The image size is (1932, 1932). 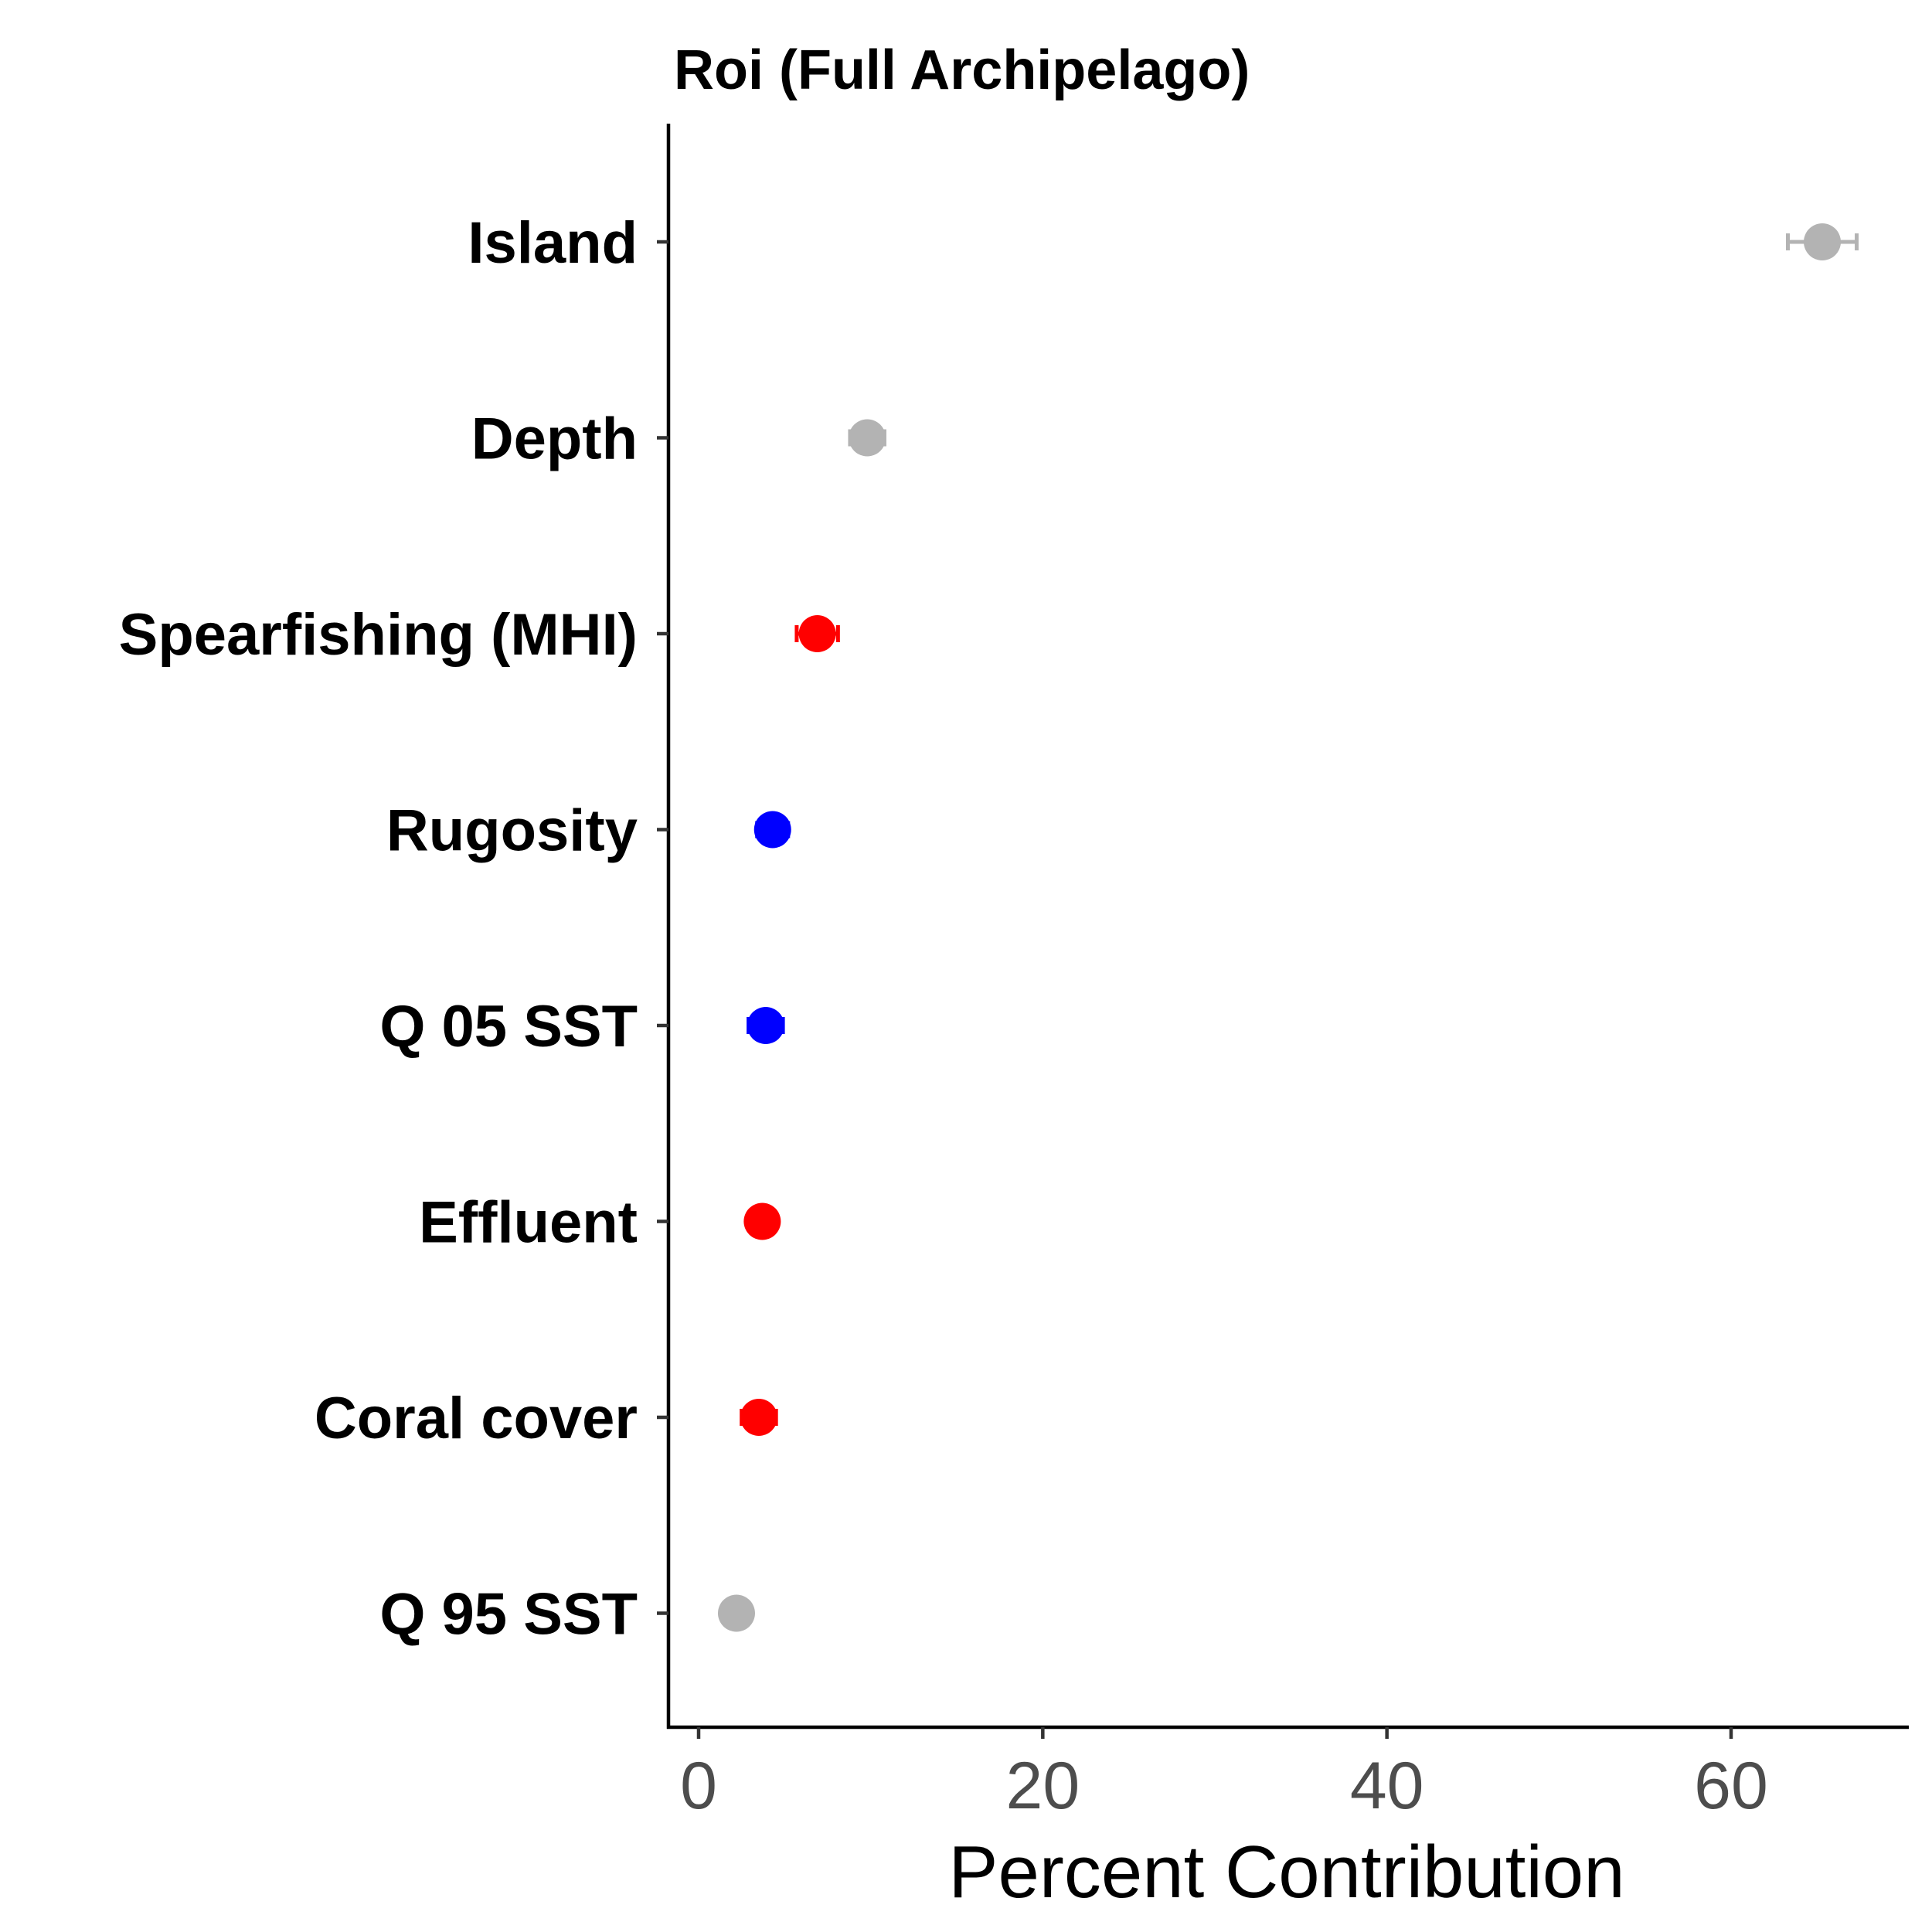 What do you see at coordinates (1387, 1786) in the screenshot?
I see `x-tick-label: 40` at bounding box center [1387, 1786].